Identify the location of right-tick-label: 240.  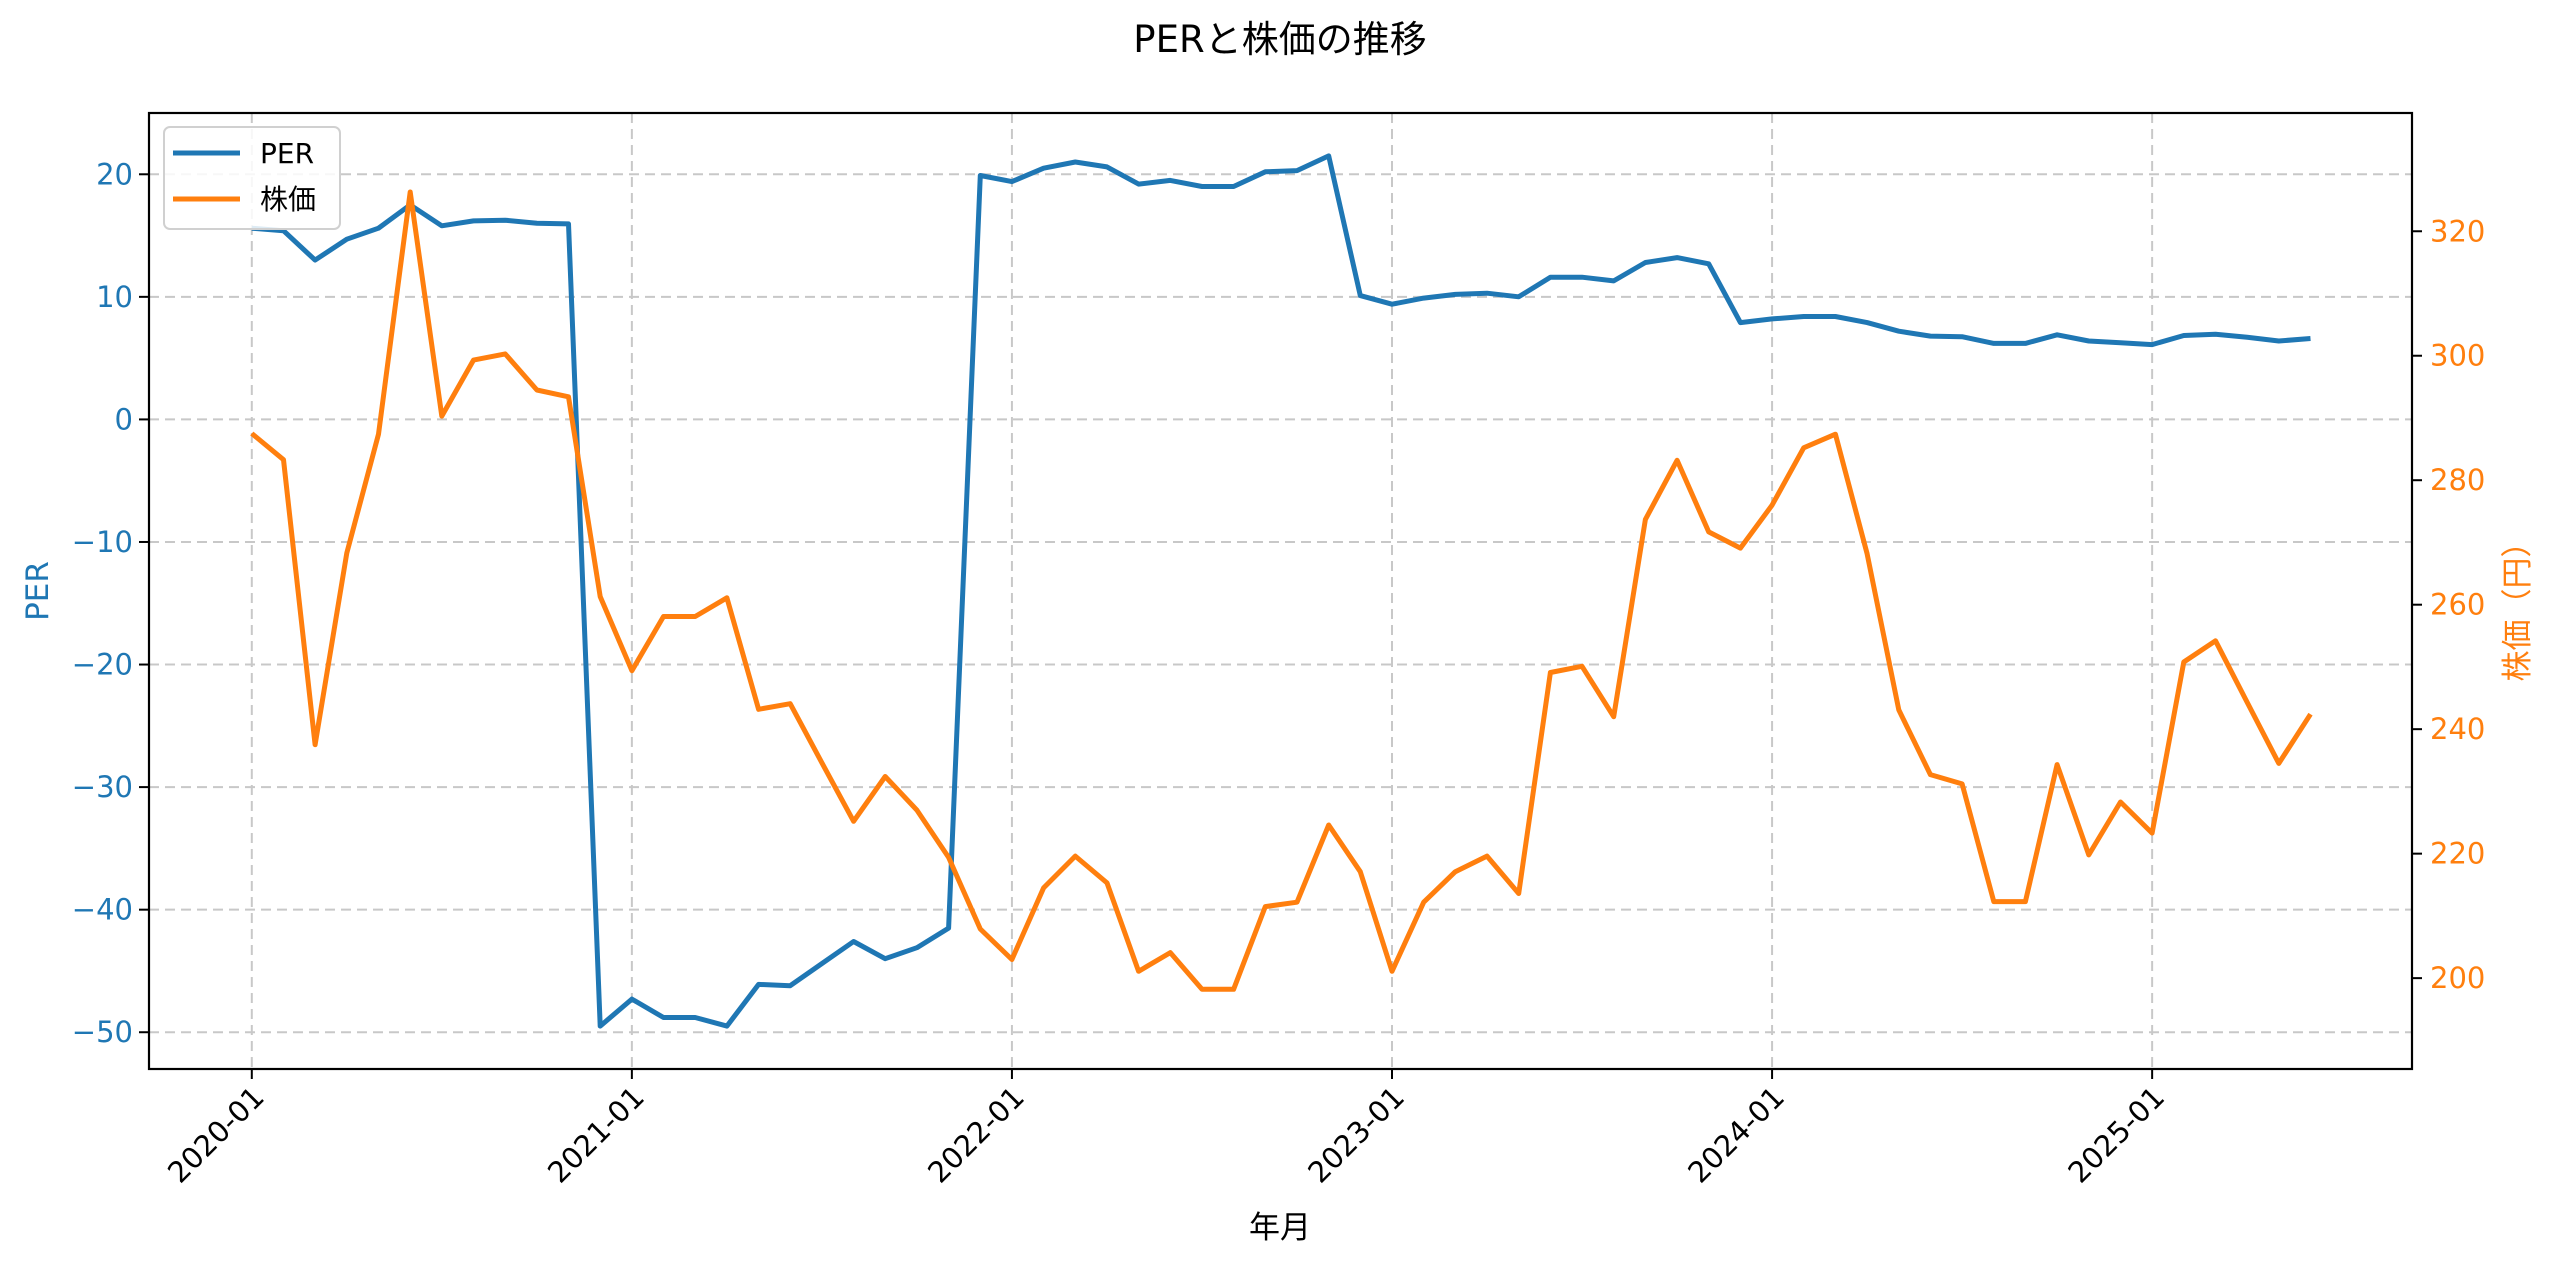
(2457, 729).